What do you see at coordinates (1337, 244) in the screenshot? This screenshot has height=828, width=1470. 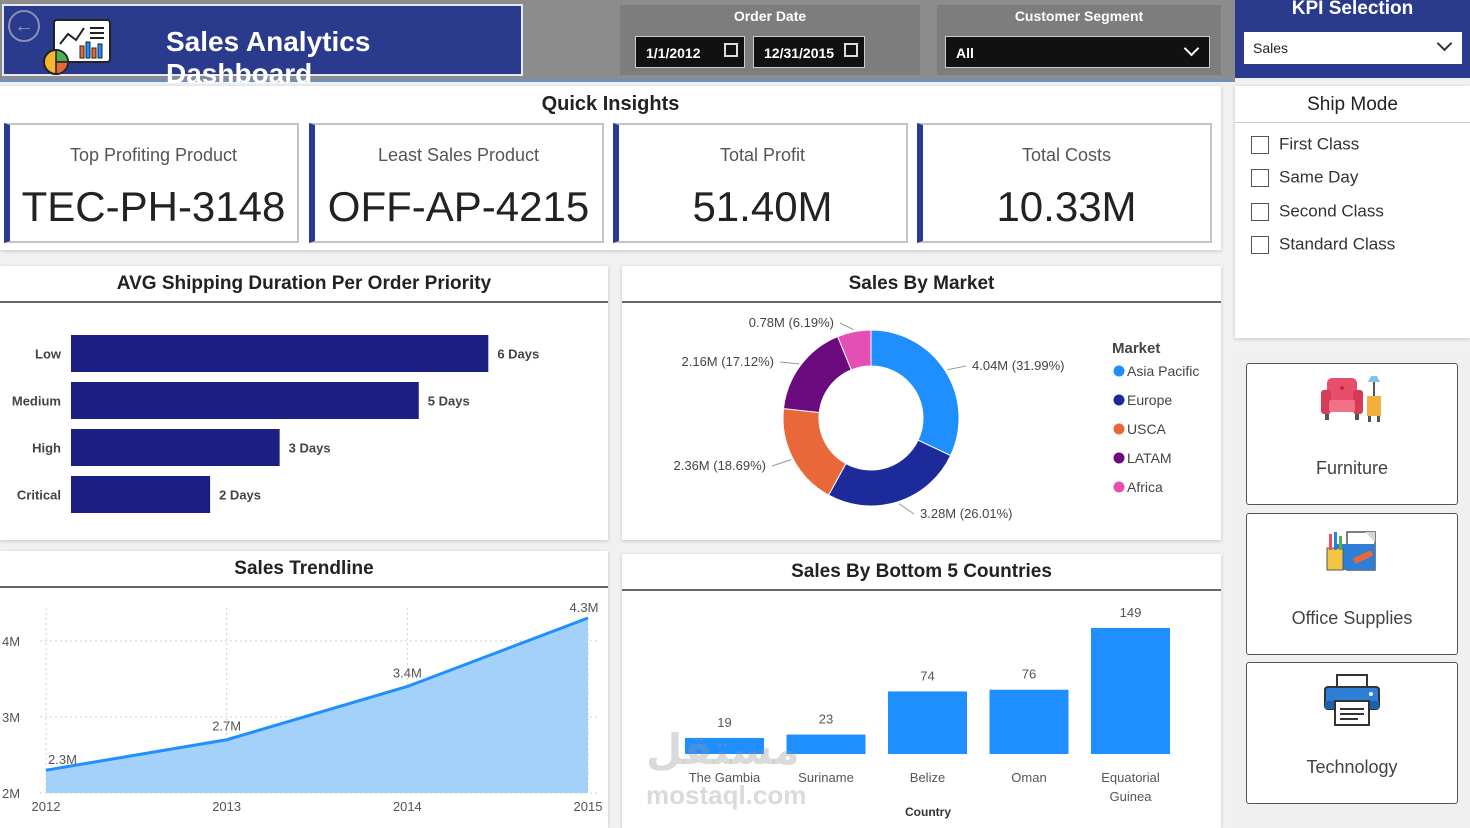 I see `ship-mode-option-label: Standard Class` at bounding box center [1337, 244].